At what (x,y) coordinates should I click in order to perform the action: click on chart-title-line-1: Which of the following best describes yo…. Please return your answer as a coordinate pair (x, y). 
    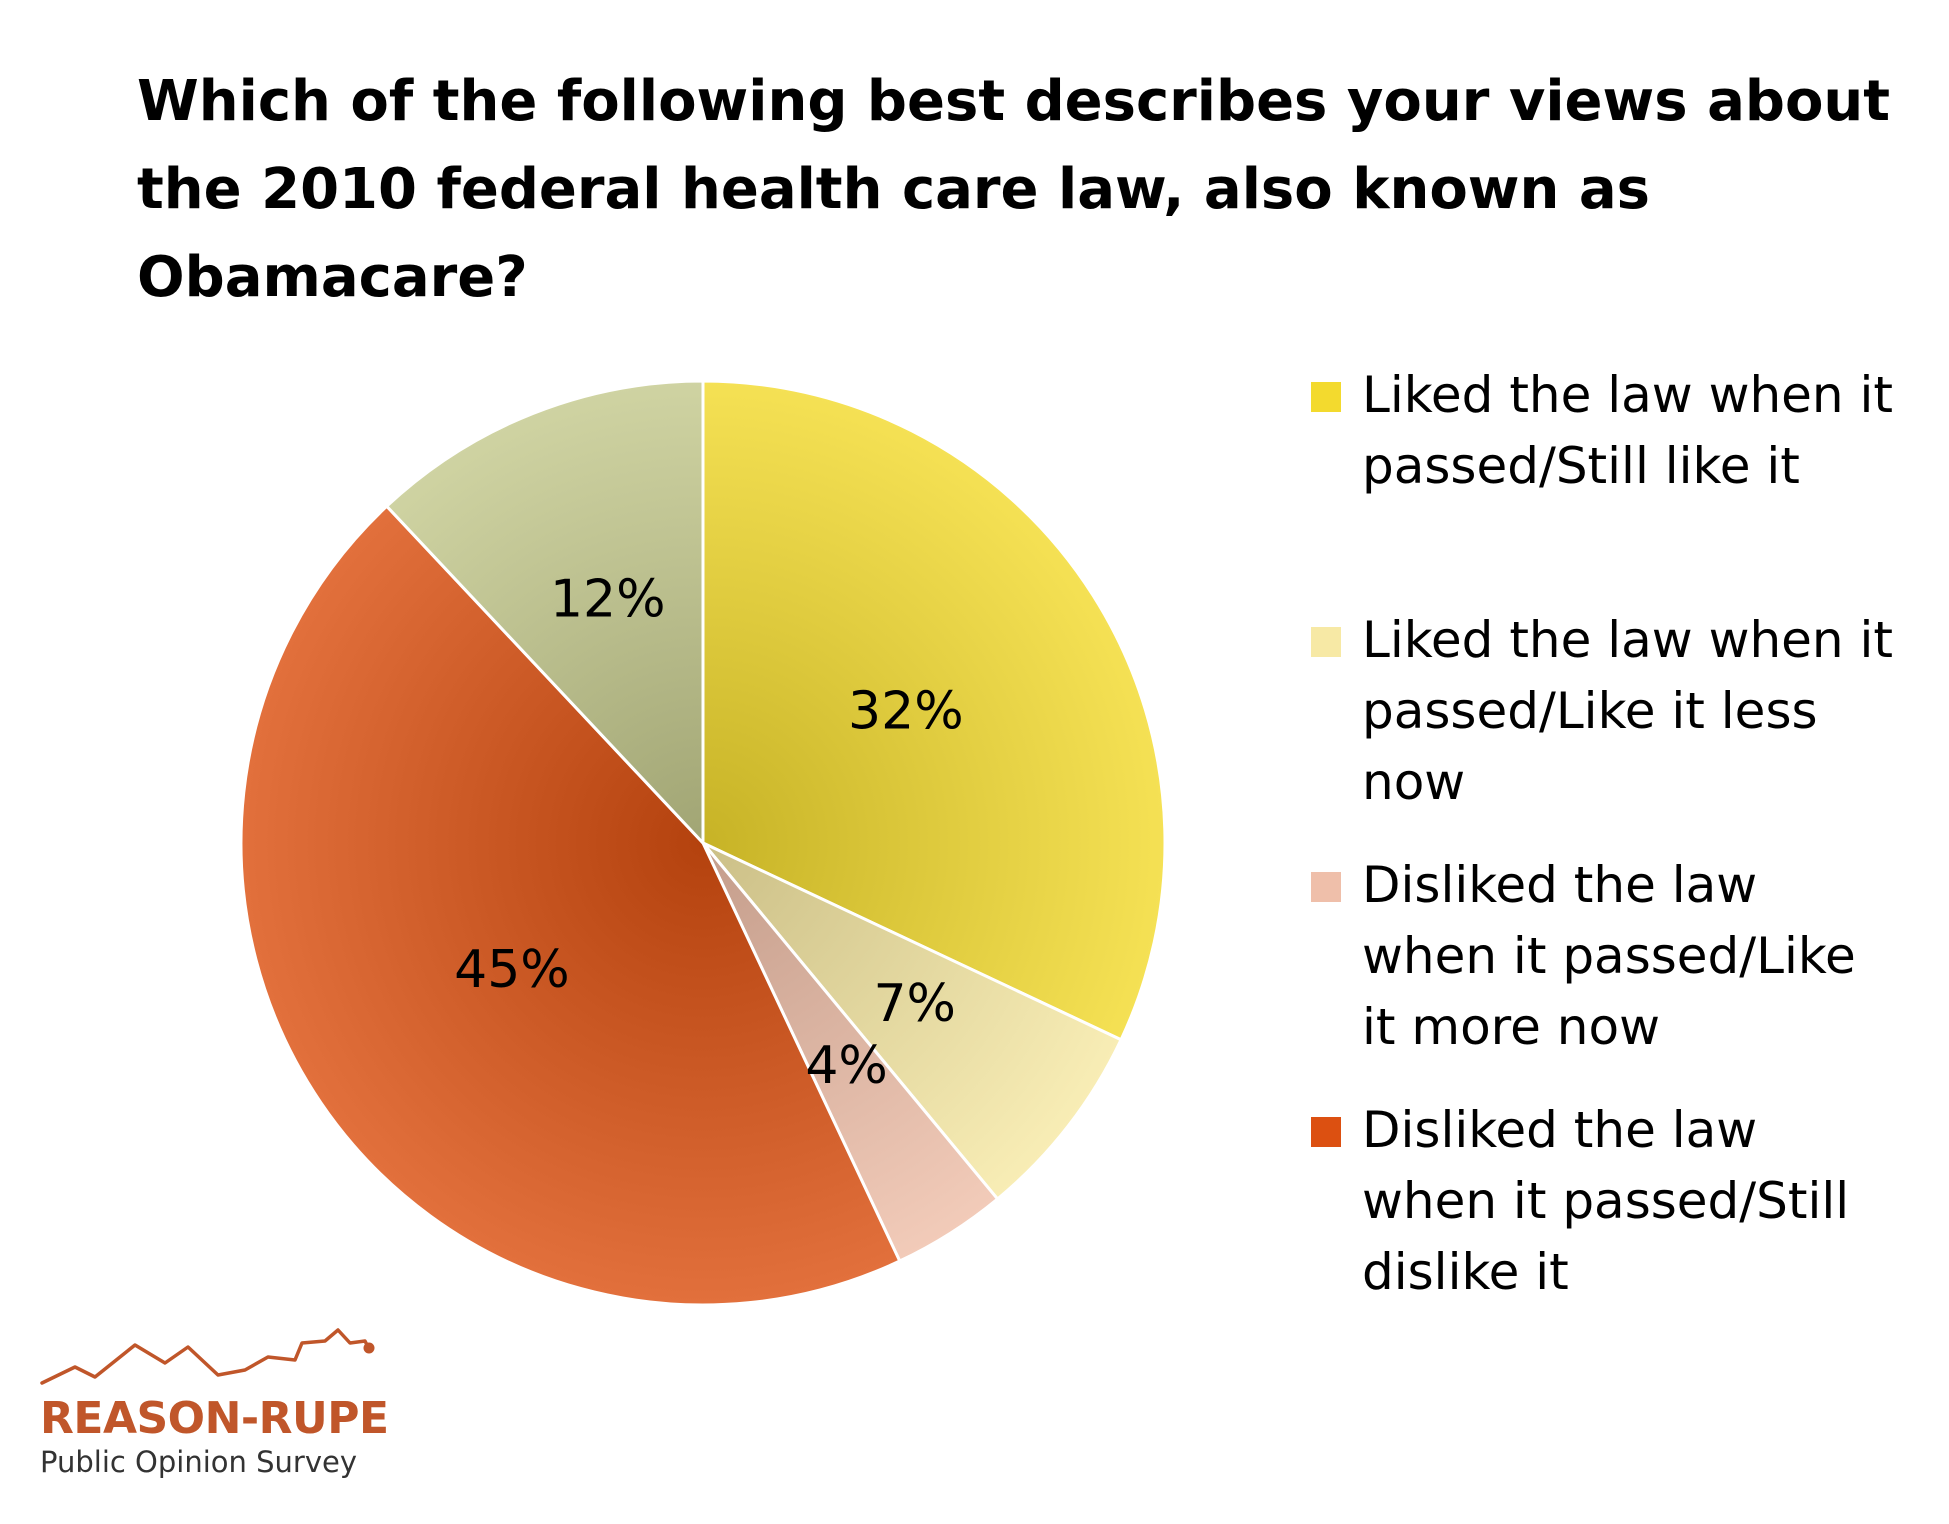
    Looking at the image, I should click on (1014, 101).